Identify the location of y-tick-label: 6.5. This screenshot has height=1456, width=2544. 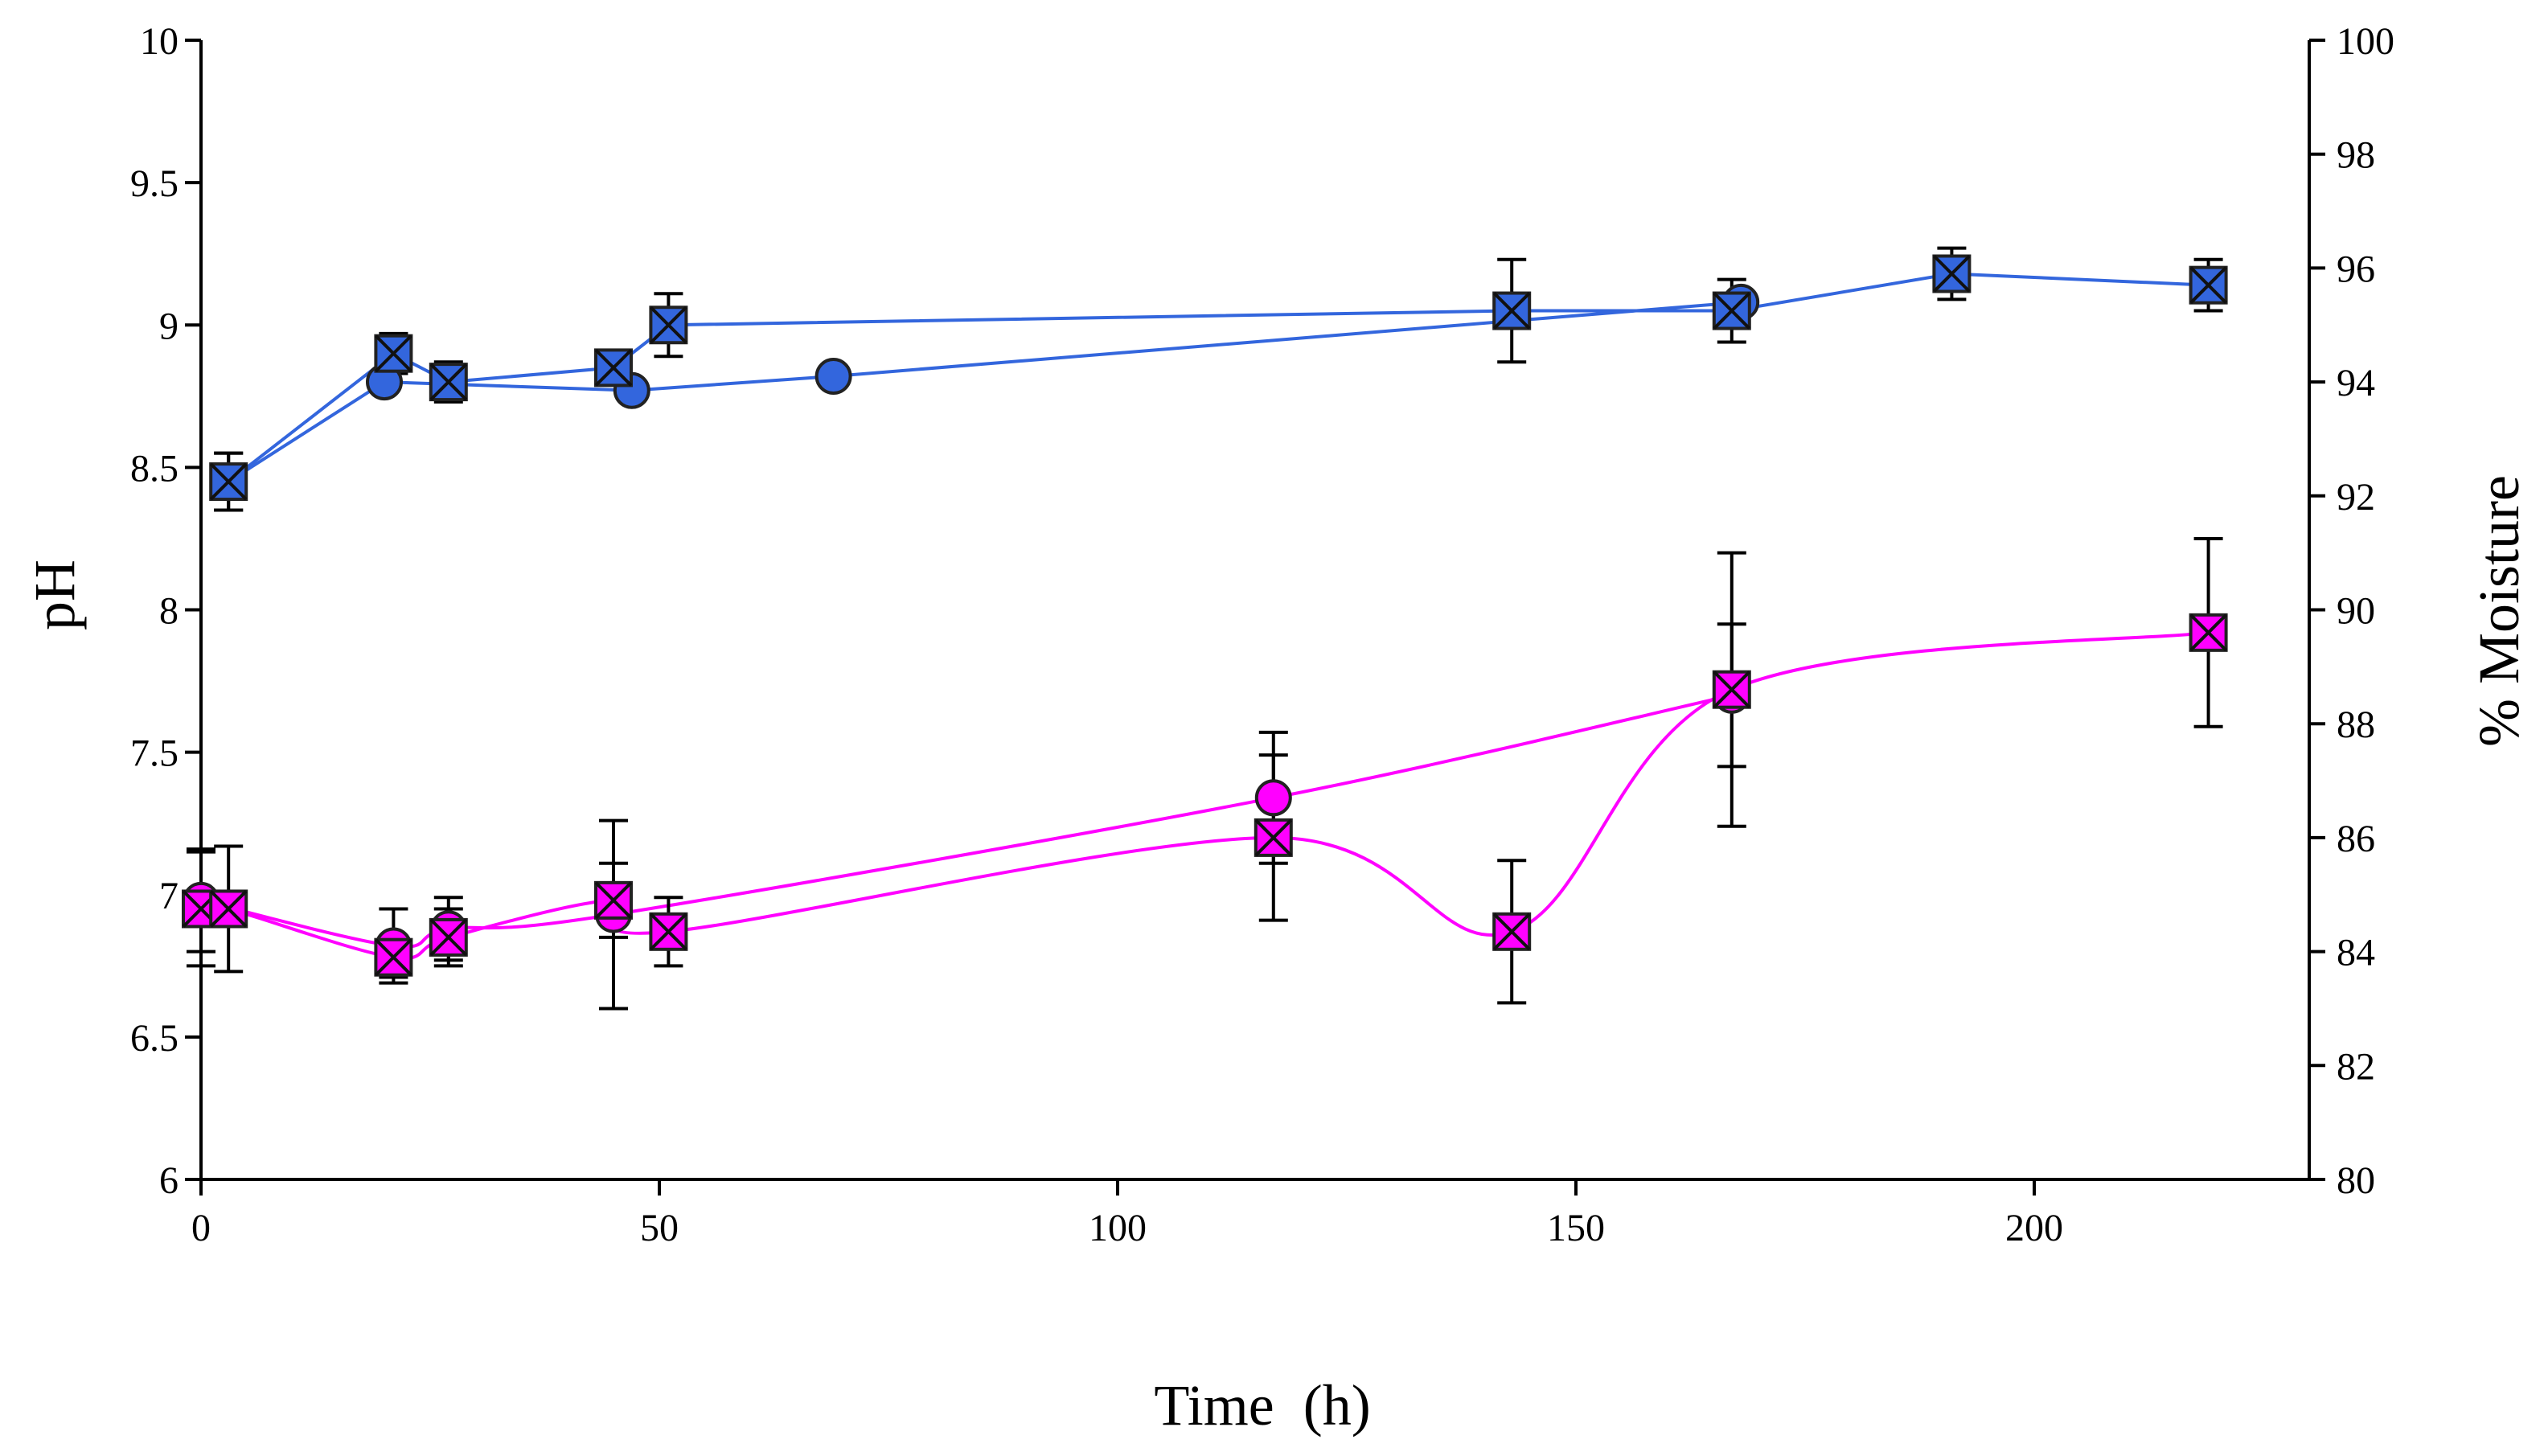
(154, 1038).